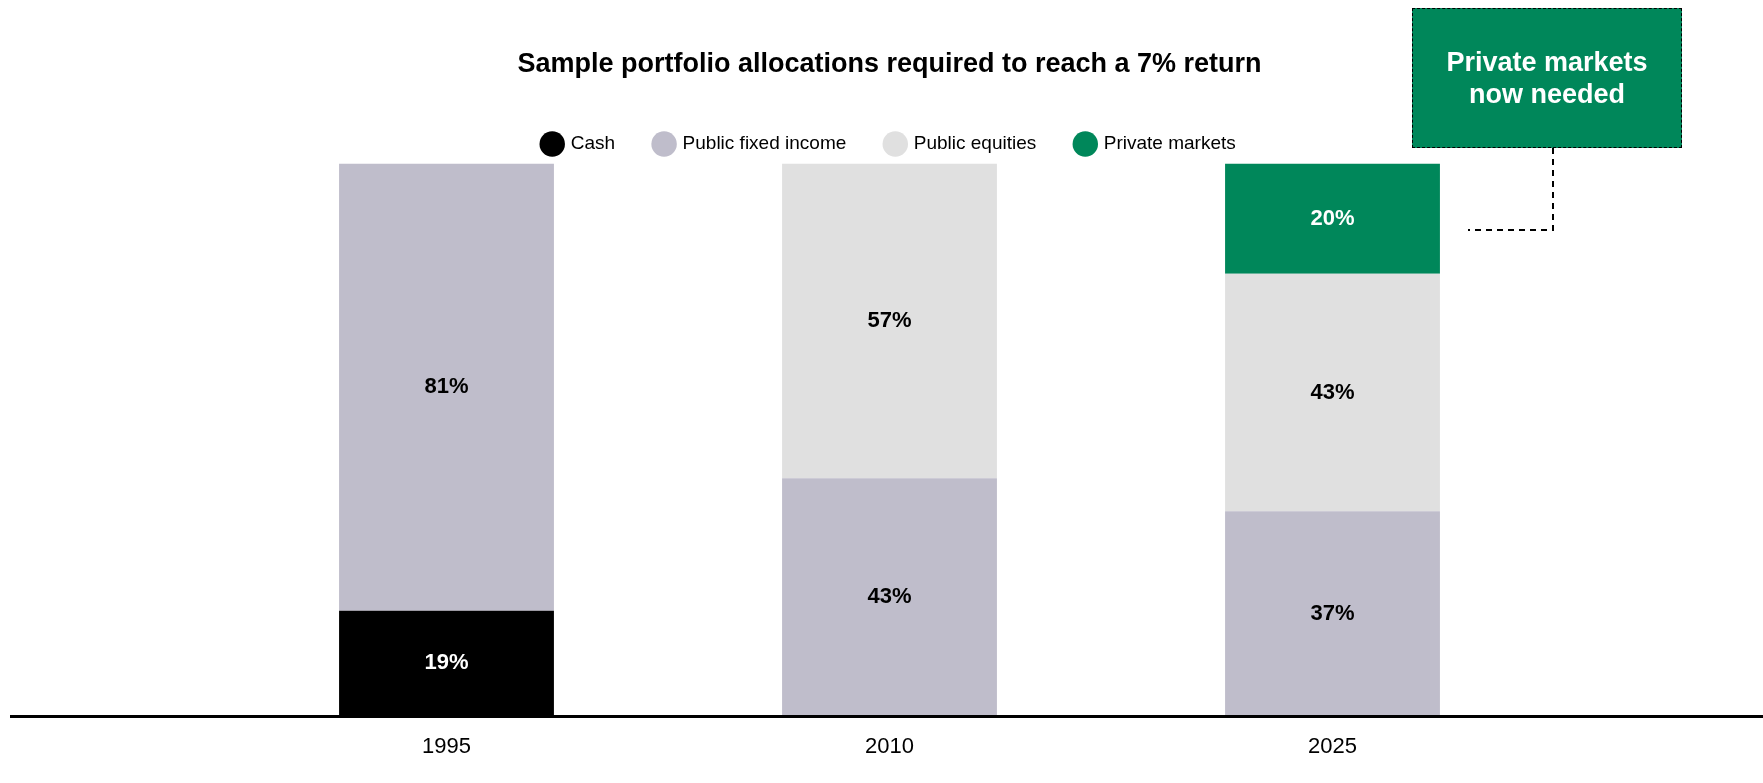  What do you see at coordinates (1169, 143) in the screenshot?
I see `legend-label: Private markets` at bounding box center [1169, 143].